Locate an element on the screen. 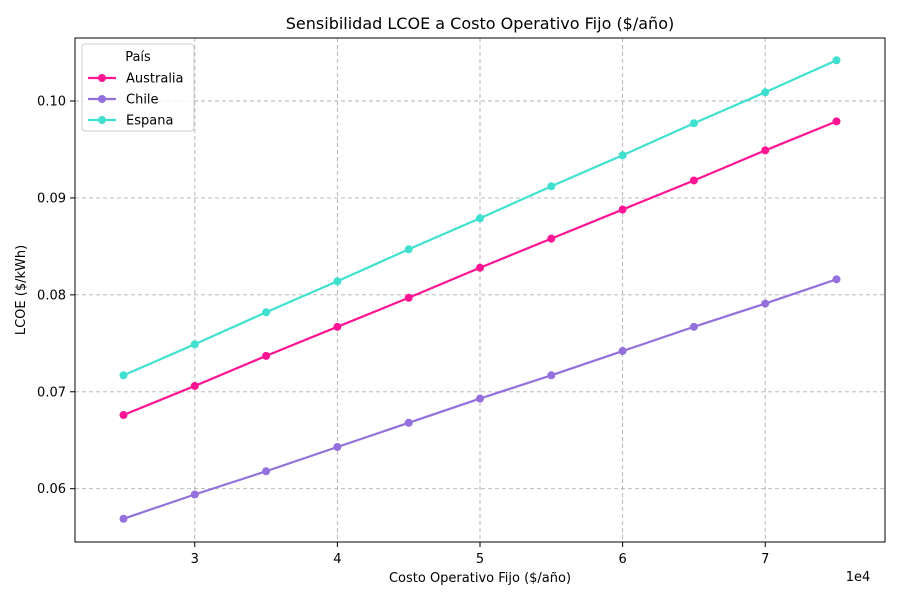  x-tick-label: 4 is located at coordinates (337, 559).